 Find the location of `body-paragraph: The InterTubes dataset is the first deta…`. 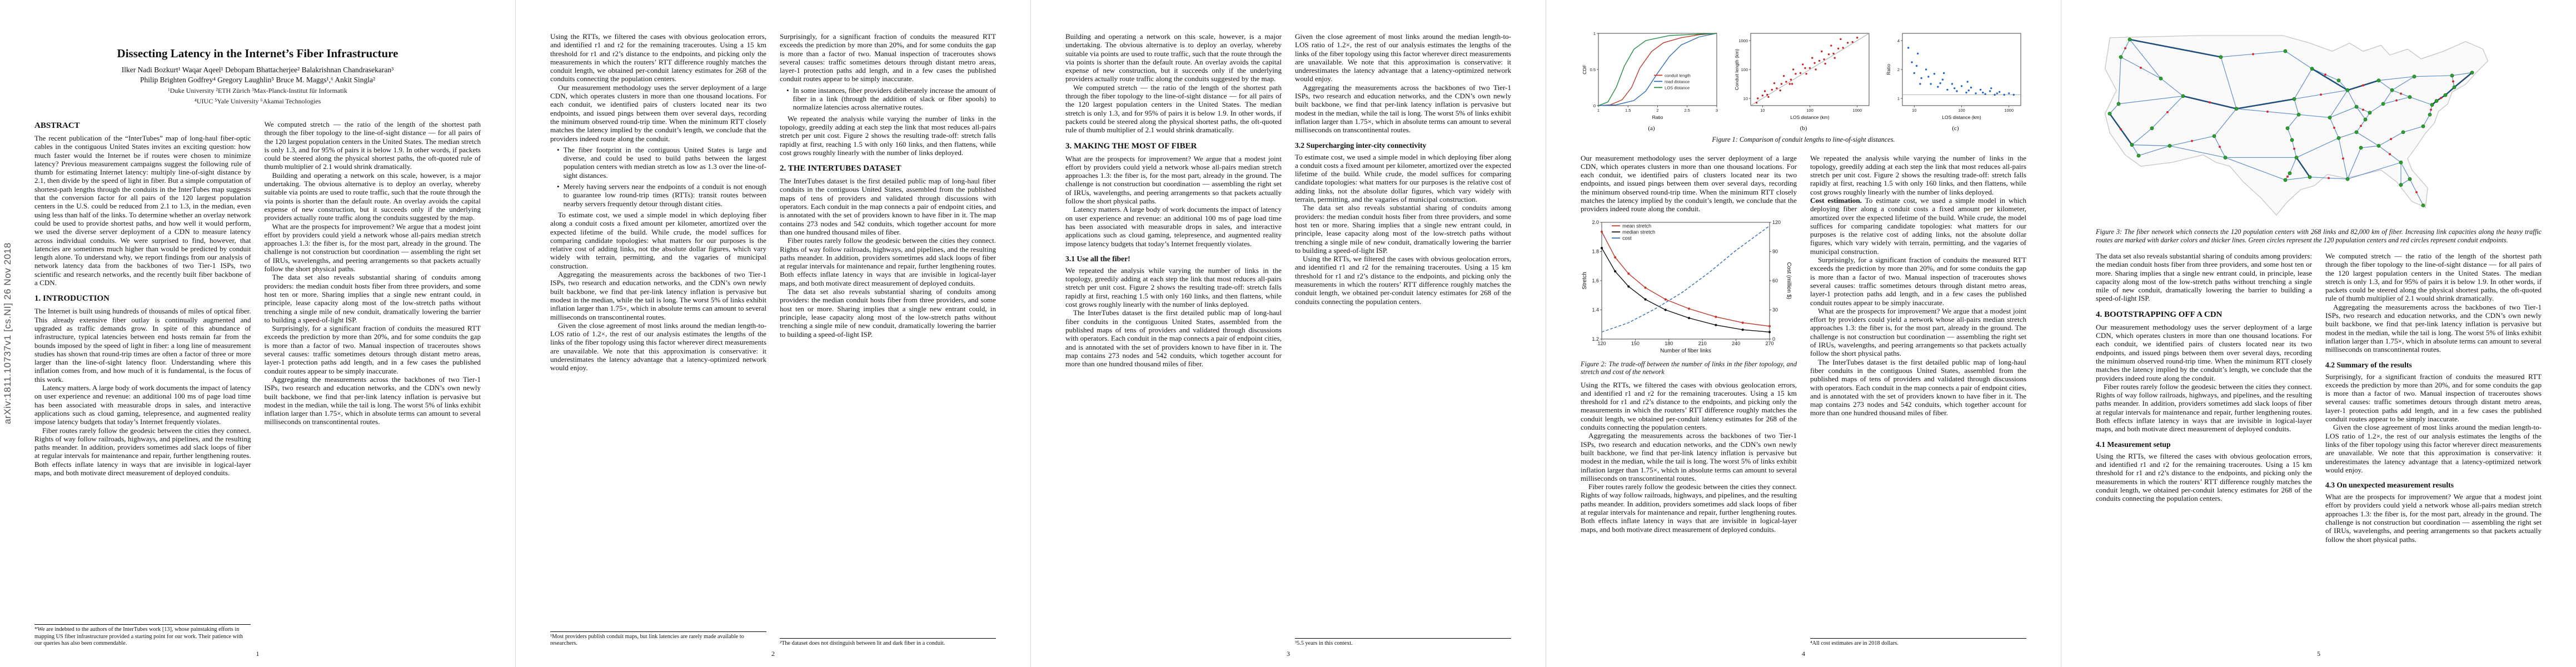

body-paragraph: The InterTubes dataset is the first deta… is located at coordinates (888, 206).